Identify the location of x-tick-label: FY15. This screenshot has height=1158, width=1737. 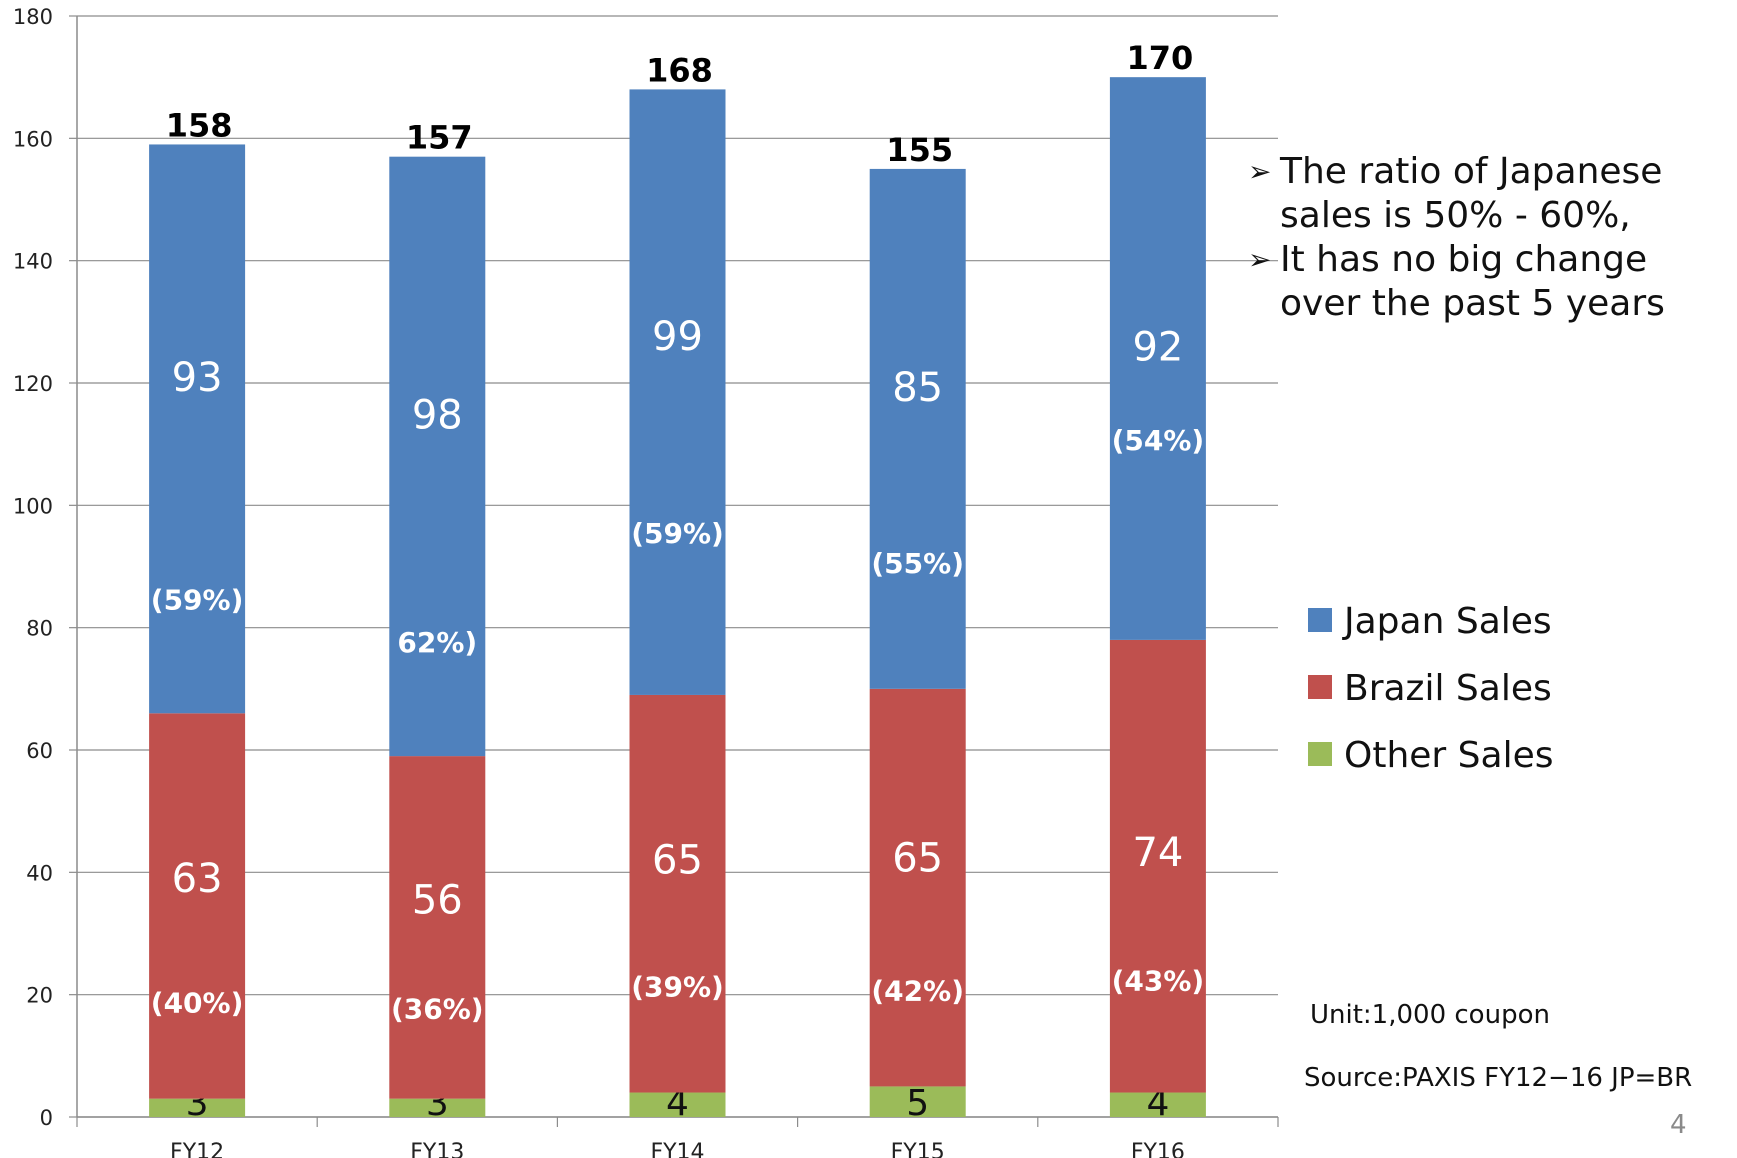
(918, 1149).